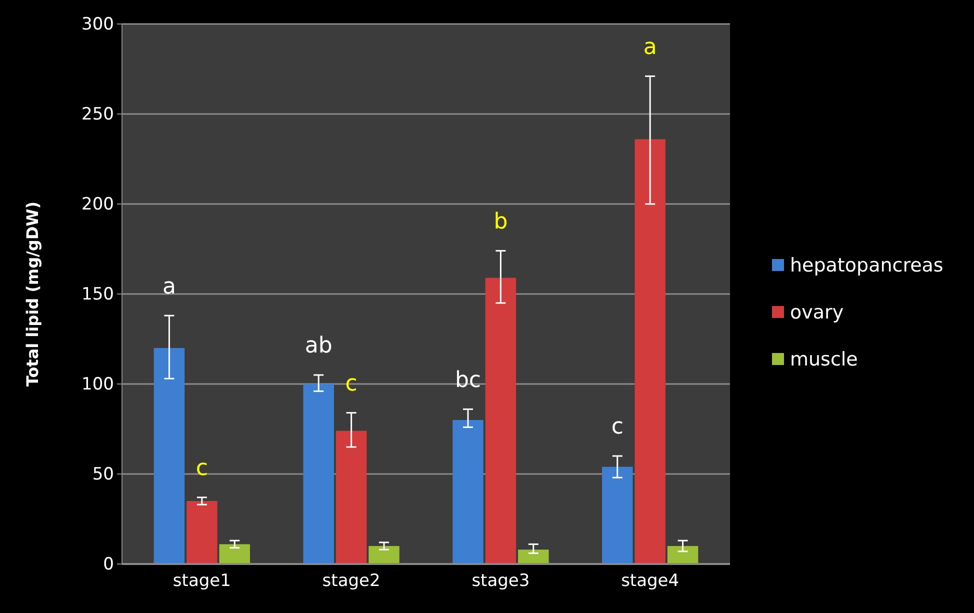 Image resolution: width=974 pixels, height=613 pixels. I want to click on x-tick-label: stage4, so click(650, 581).